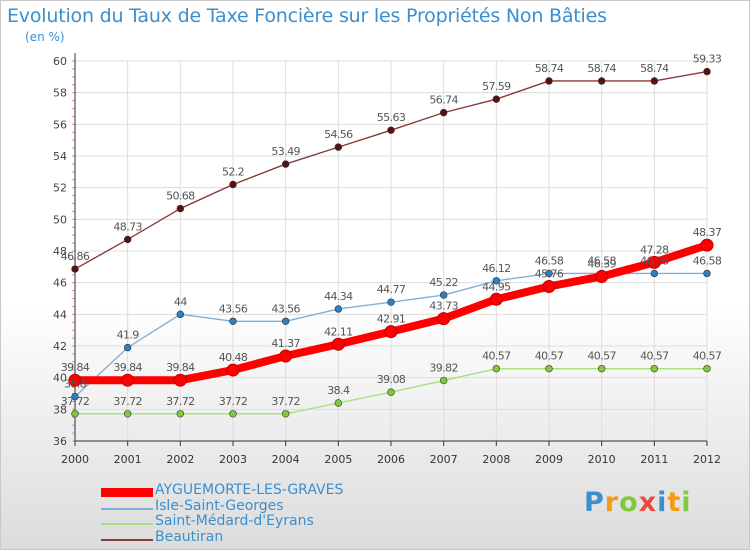  I want to click on data-label: 41.37, so click(285, 343).